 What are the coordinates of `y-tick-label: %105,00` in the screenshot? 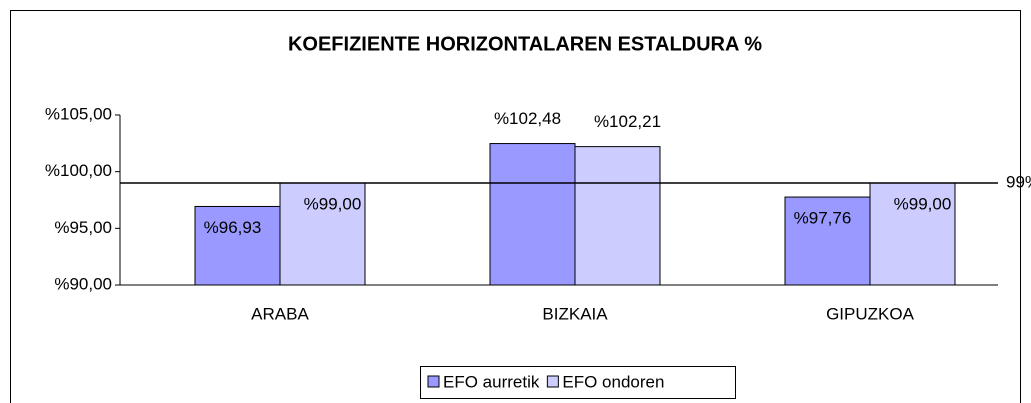 It's located at (78, 113).